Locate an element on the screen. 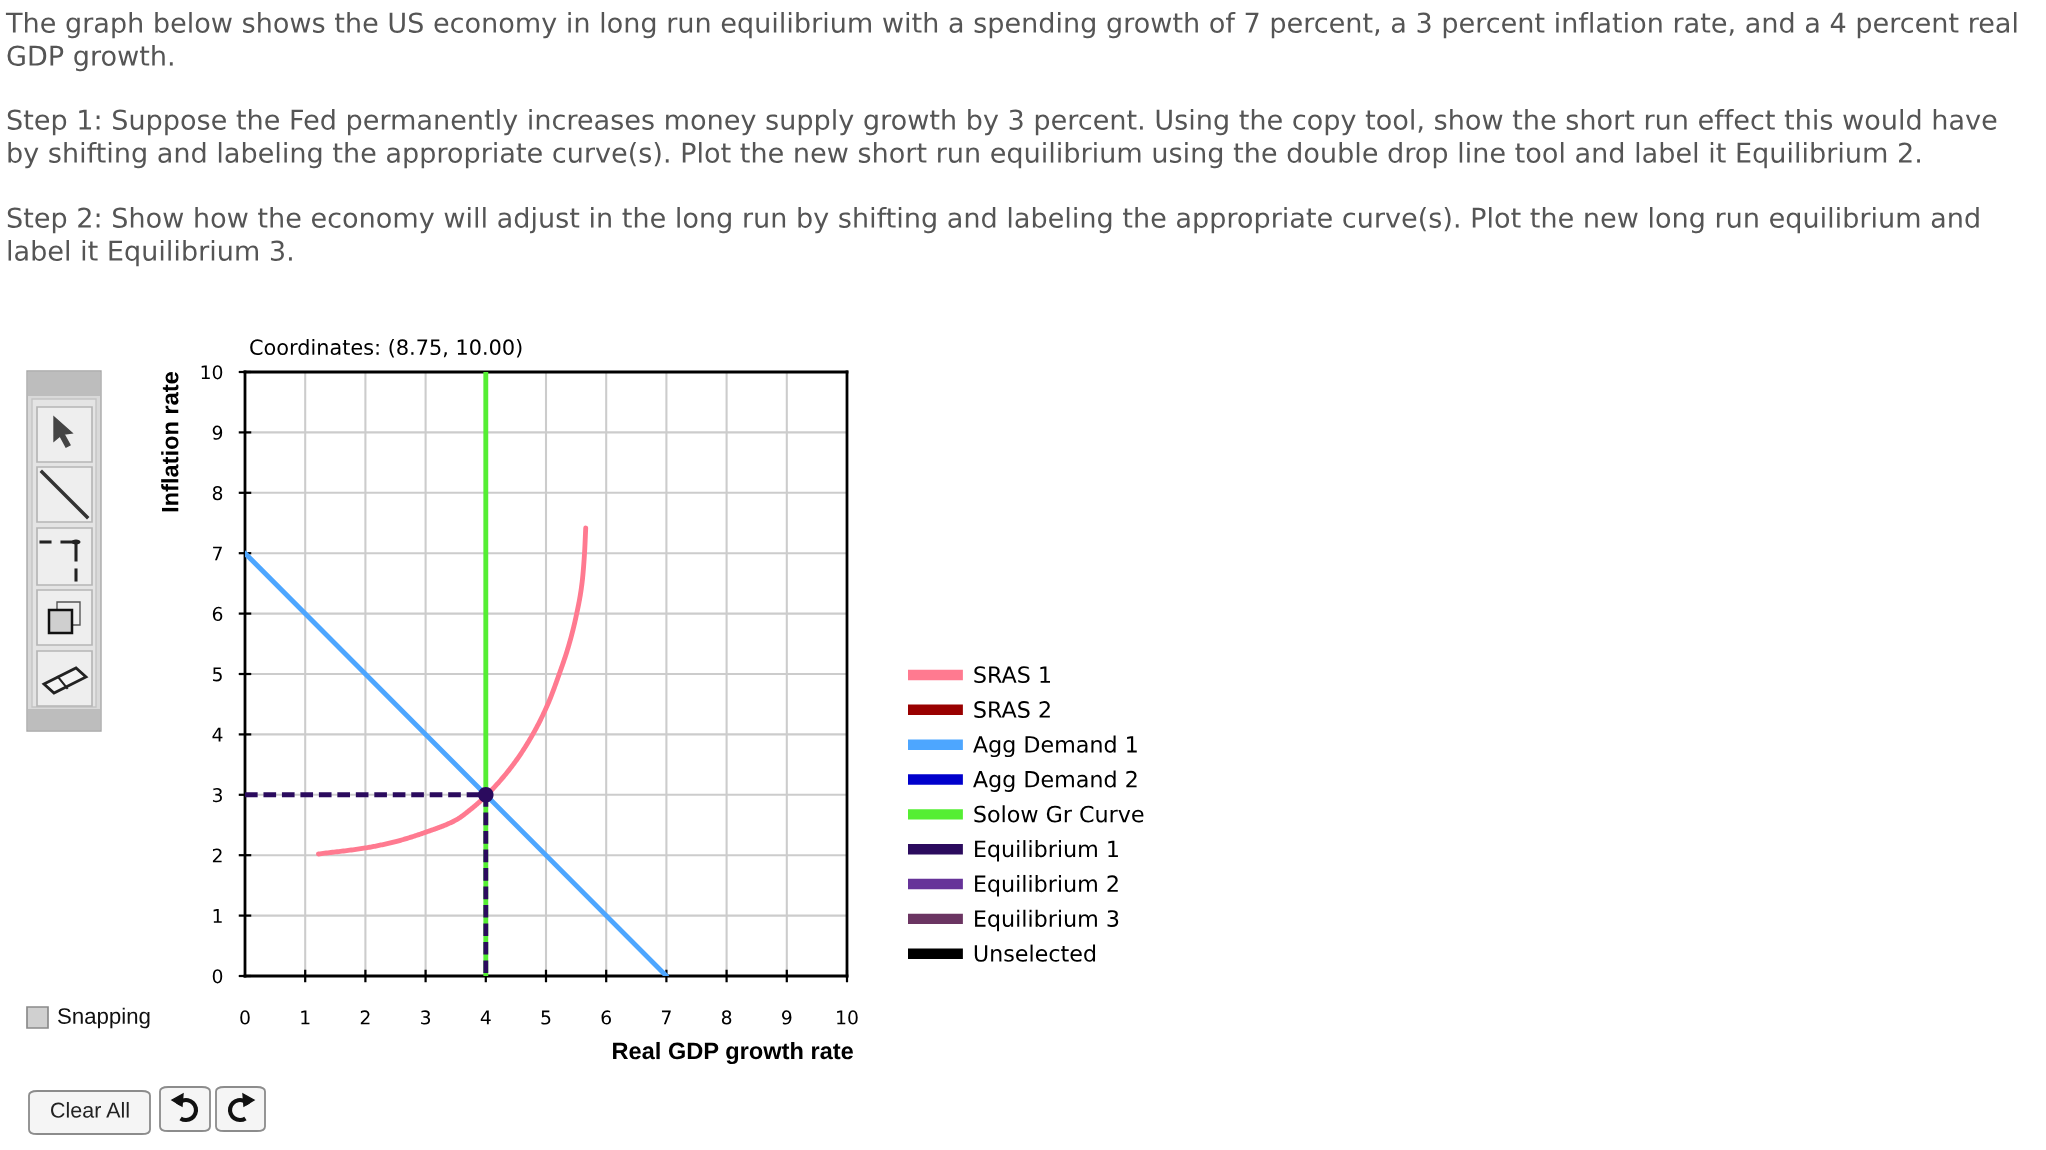 Image resolution: width=2046 pixels, height=1150 pixels. y-axis-title: Inflation rate is located at coordinates (170, 442).